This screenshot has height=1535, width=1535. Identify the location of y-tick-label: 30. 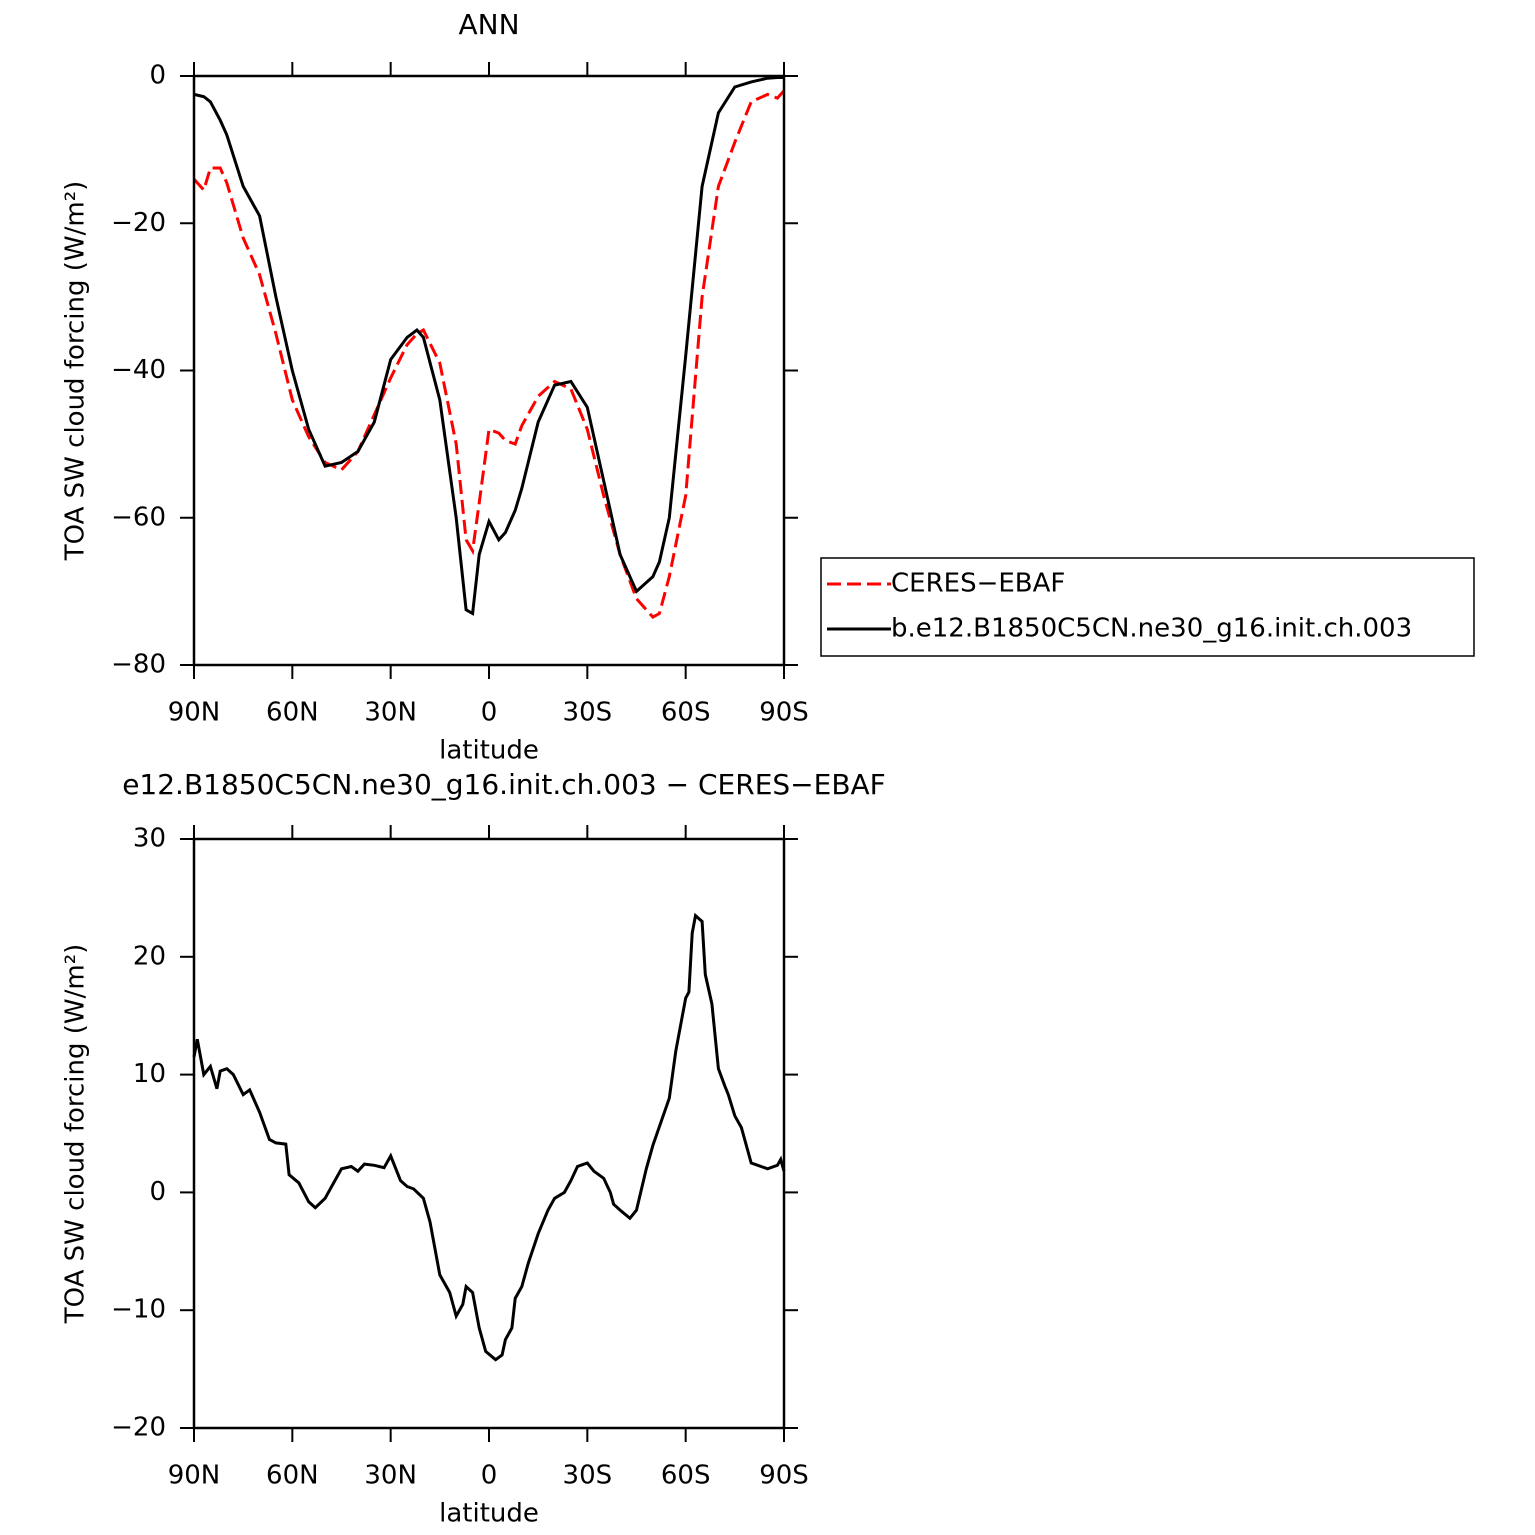
(149, 839).